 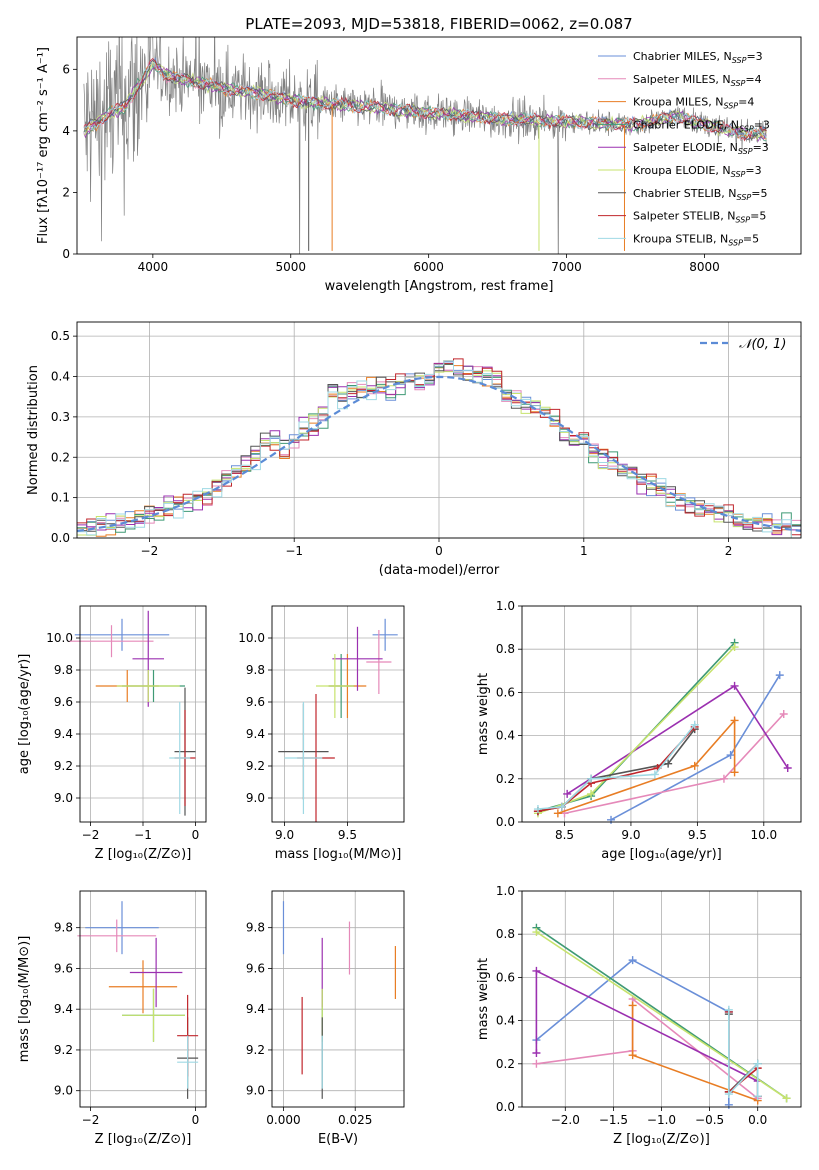 What do you see at coordinates (385, 634) in the screenshot?
I see `errorbar-chabrier-miles` at bounding box center [385, 634].